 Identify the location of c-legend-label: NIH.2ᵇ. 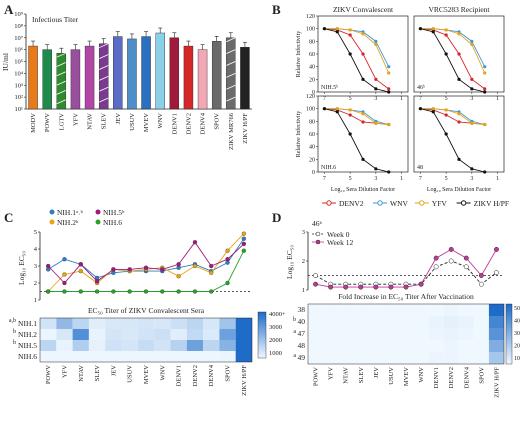
(68, 222).